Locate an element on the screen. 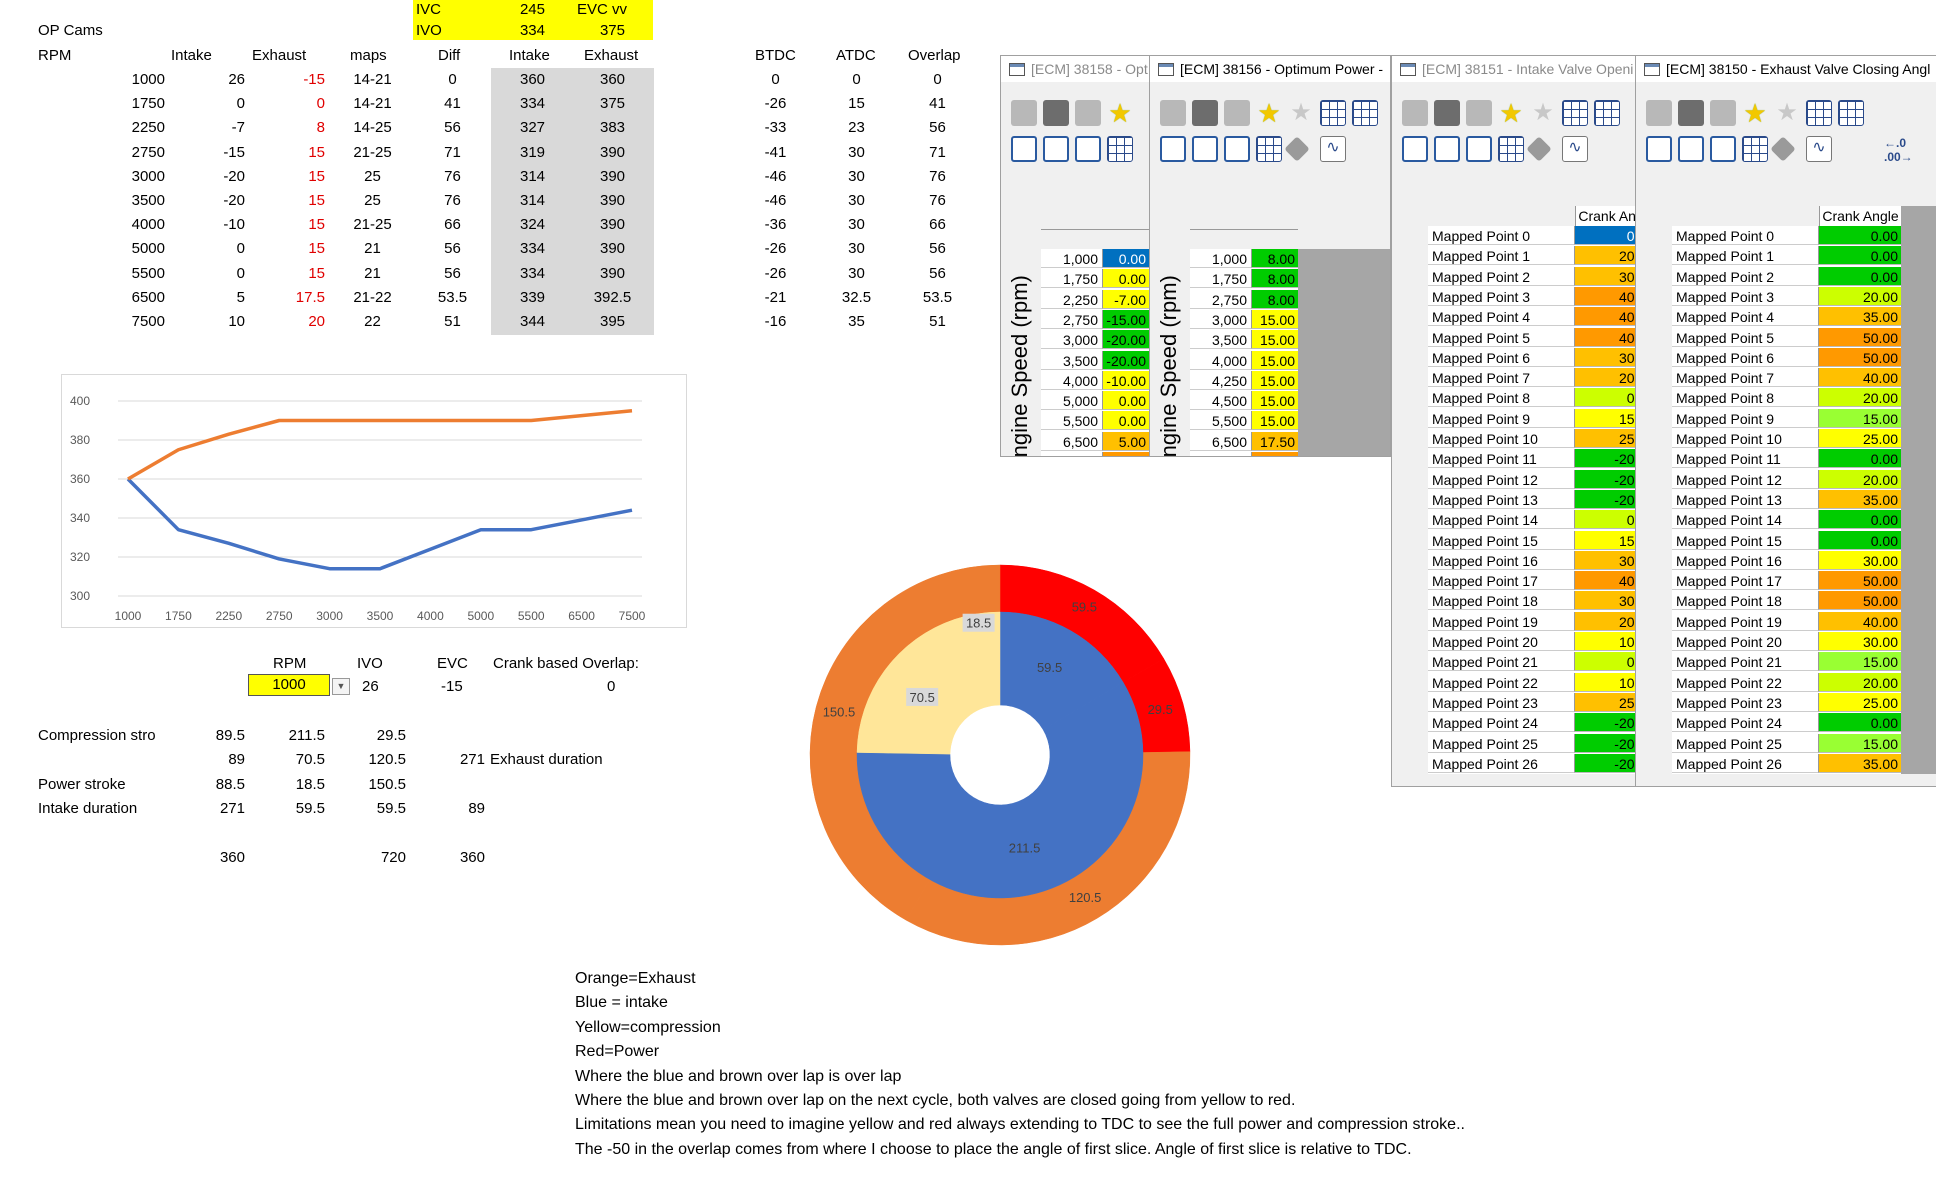  grid-row: Mapped Point 25-20.00 is located at coordinates (1532, 743).